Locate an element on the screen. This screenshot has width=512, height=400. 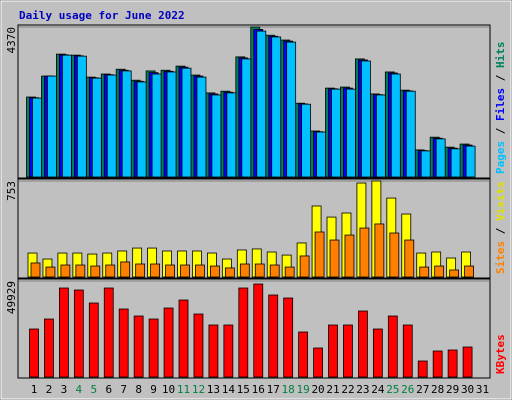
x-tick-label: 28 is located at coordinates (437, 389).